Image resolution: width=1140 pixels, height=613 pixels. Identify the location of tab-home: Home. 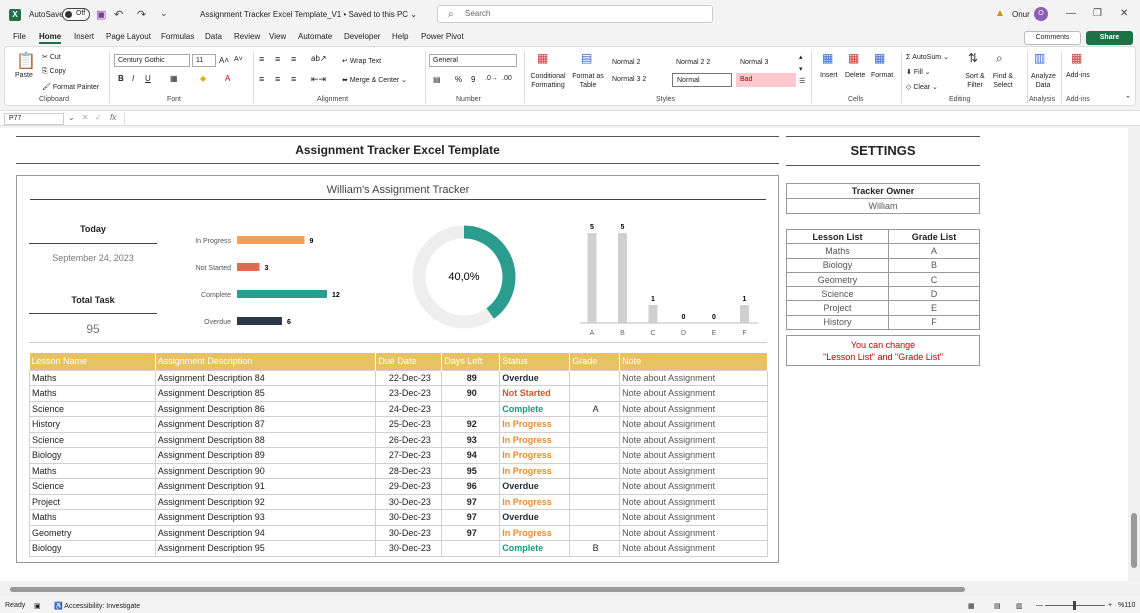
(50, 38).